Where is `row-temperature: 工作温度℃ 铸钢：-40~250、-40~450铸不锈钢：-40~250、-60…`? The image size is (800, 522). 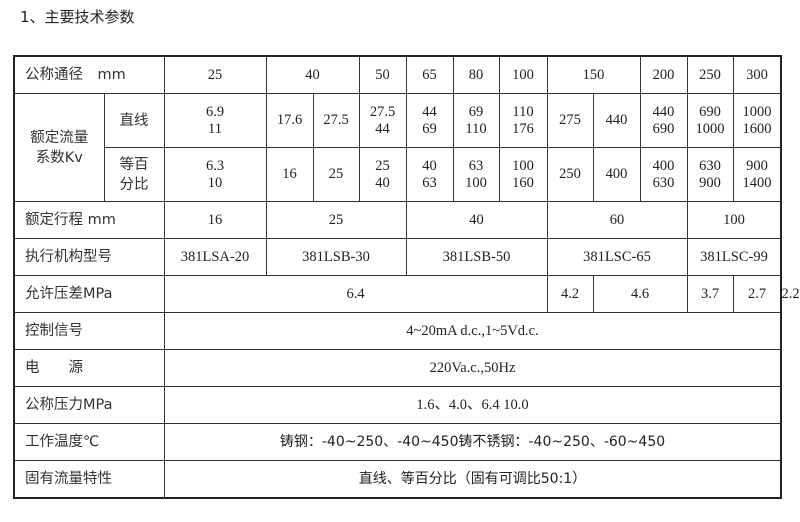
row-temperature: 工作温度℃ 铸钢：-40~250、-40~450铸不锈钢：-40~250、-60… is located at coordinates (397, 442).